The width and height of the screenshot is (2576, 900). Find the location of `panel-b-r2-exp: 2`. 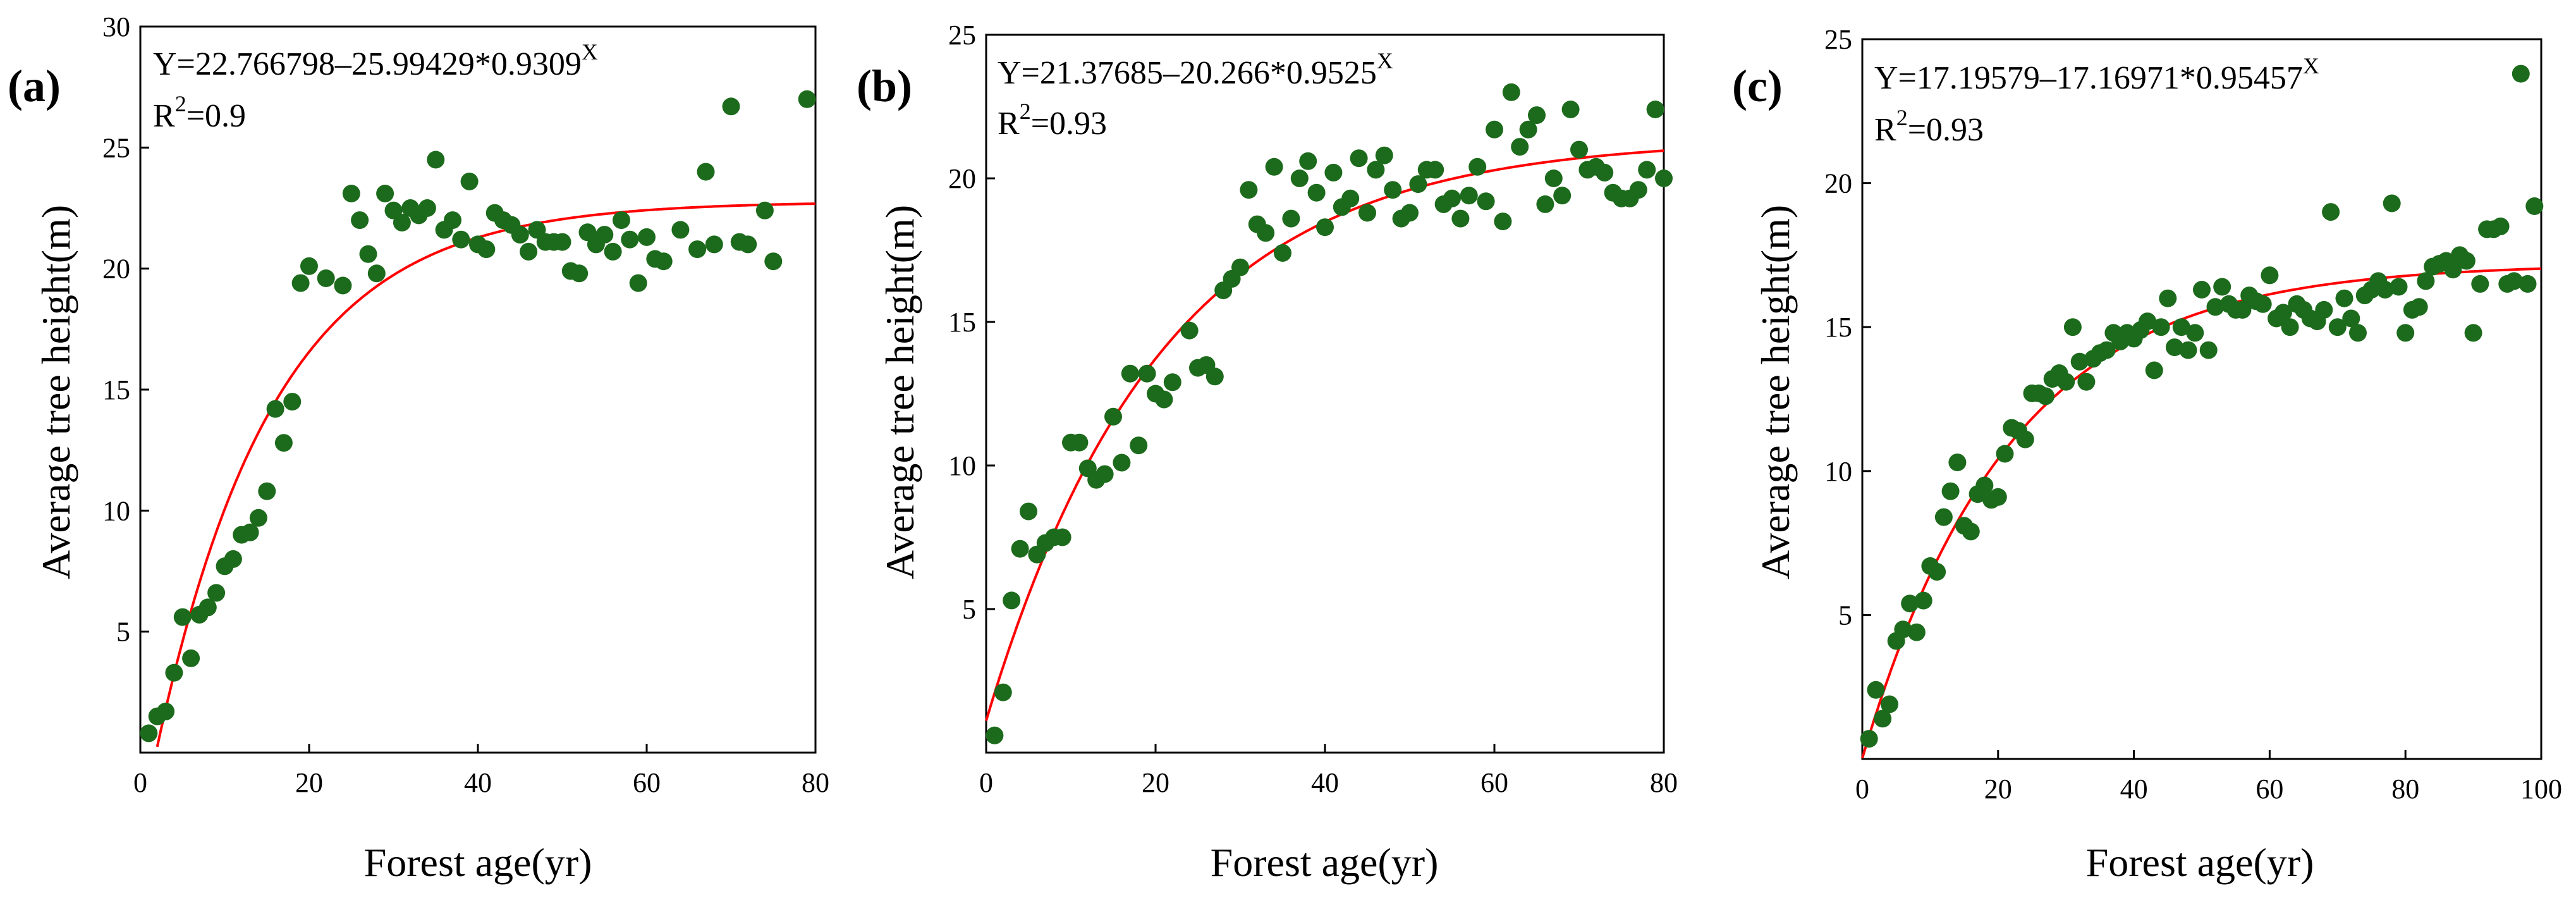

panel-b-r2-exp: 2 is located at coordinates (1025, 111).